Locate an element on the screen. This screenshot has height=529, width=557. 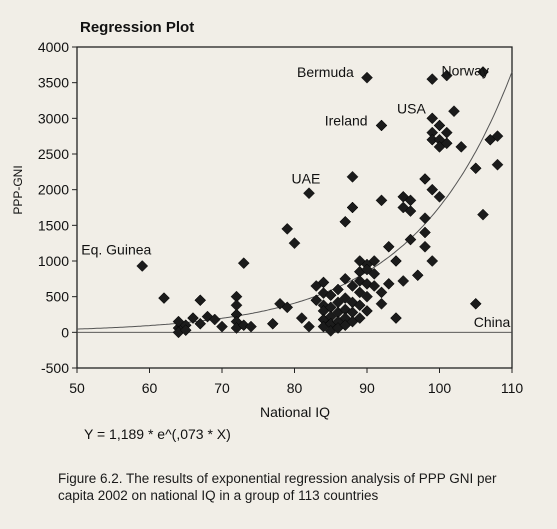
chart-title: Regression Plot is located at coordinates (137, 27).